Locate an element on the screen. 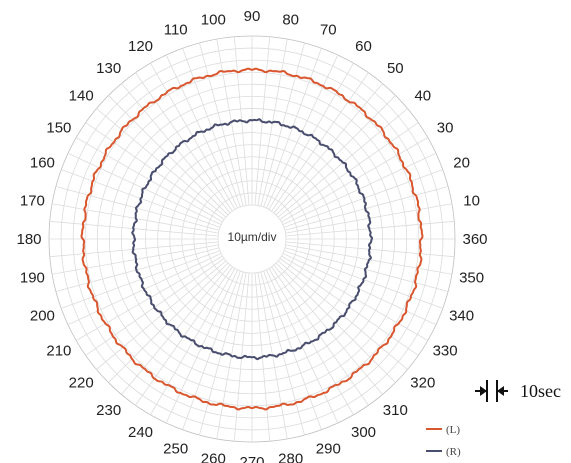  angle-tick-label: 120 is located at coordinates (140, 46).